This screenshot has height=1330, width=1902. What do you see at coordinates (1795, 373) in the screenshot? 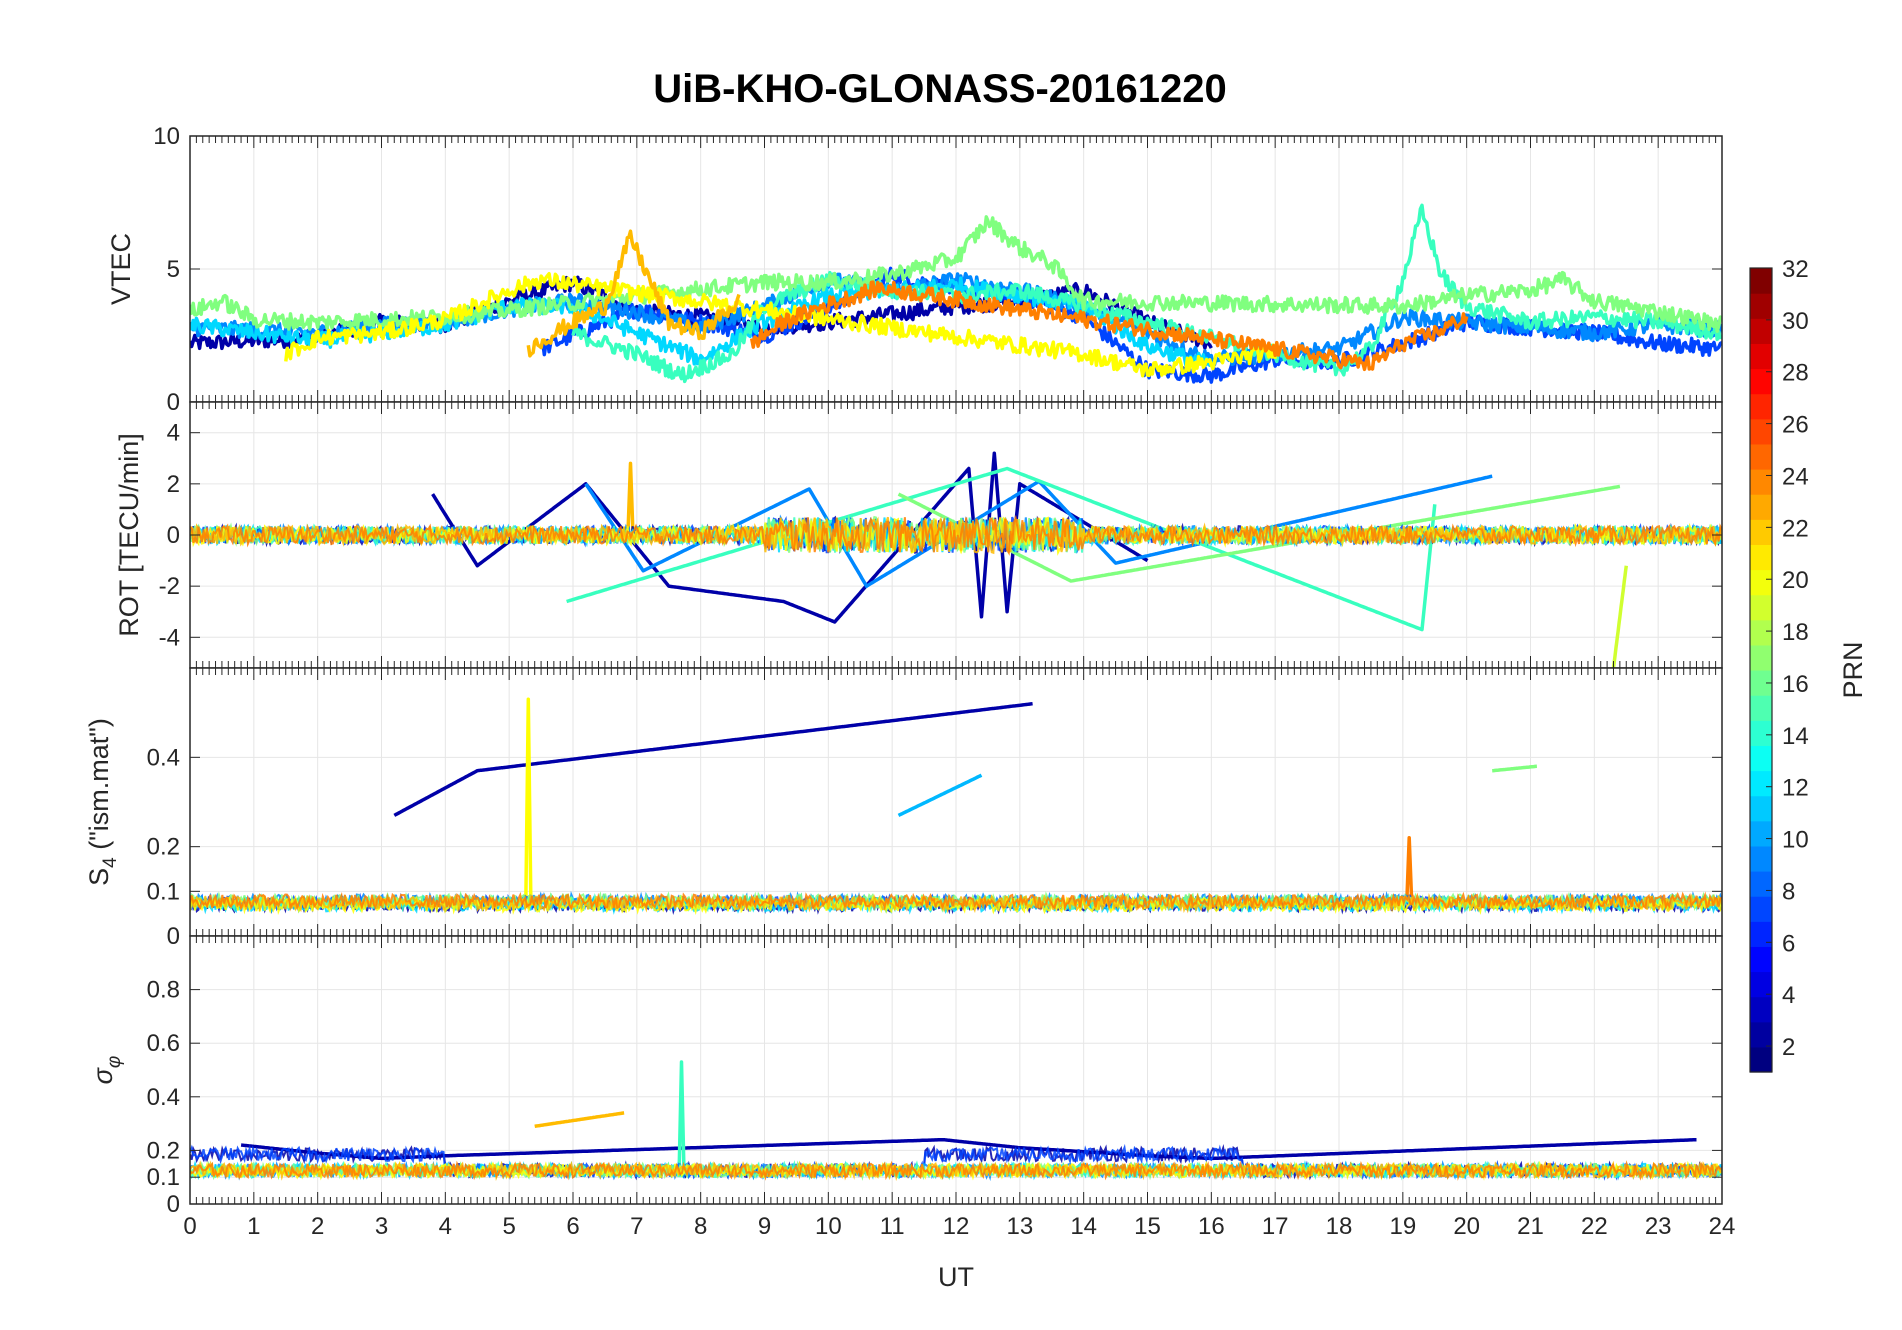
I see `colorbar-tick-label: 28` at bounding box center [1795, 373].